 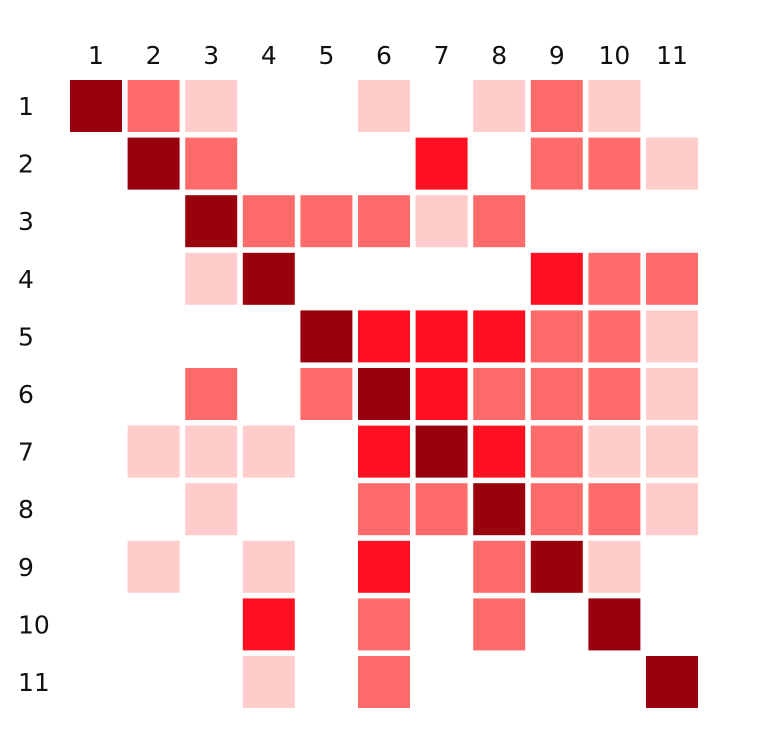 I want to click on y-tick-label: 10, so click(x=34, y=624).